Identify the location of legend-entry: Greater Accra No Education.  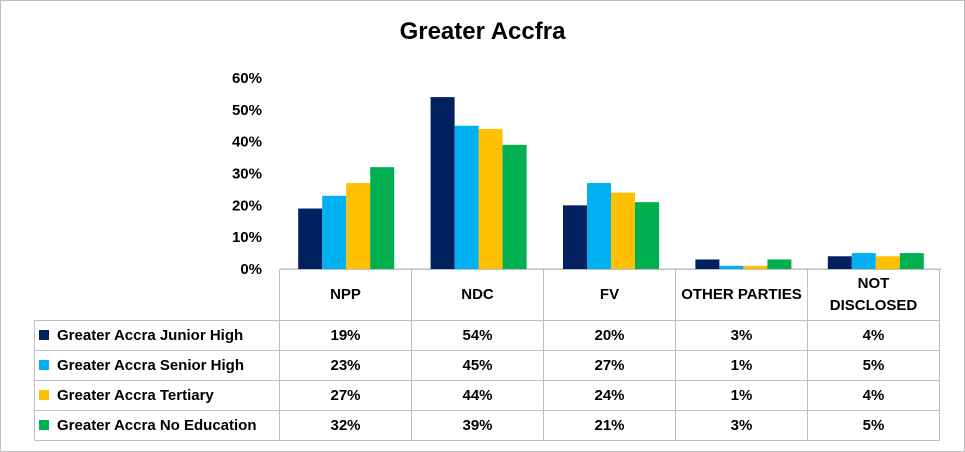
(157, 425).